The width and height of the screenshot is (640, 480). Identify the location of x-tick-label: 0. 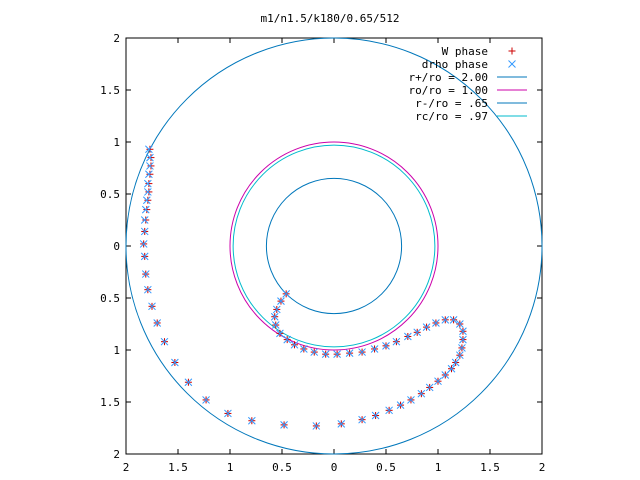
(334, 467).